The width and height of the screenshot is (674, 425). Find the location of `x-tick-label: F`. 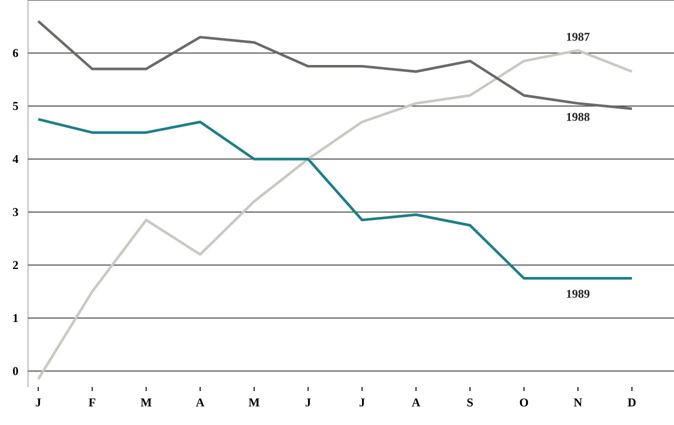

x-tick-label: F is located at coordinates (92, 402).